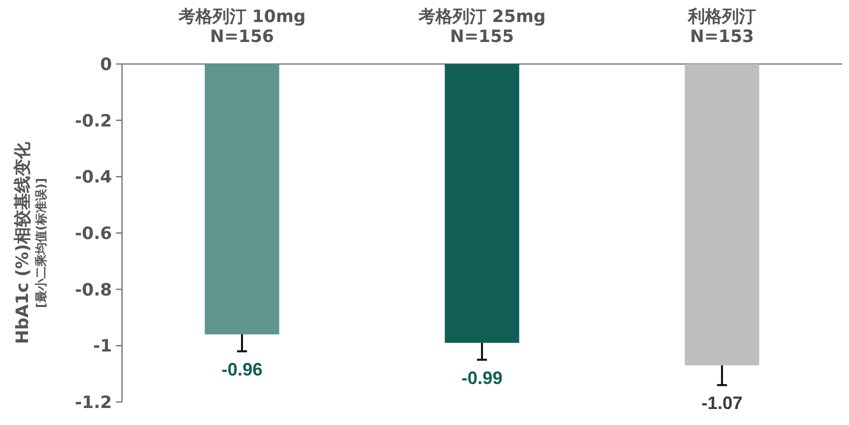 This screenshot has width=849, height=425. Describe the element at coordinates (721, 27) in the screenshot. I see `x-tick-label: 利格列汀 N=153` at that location.